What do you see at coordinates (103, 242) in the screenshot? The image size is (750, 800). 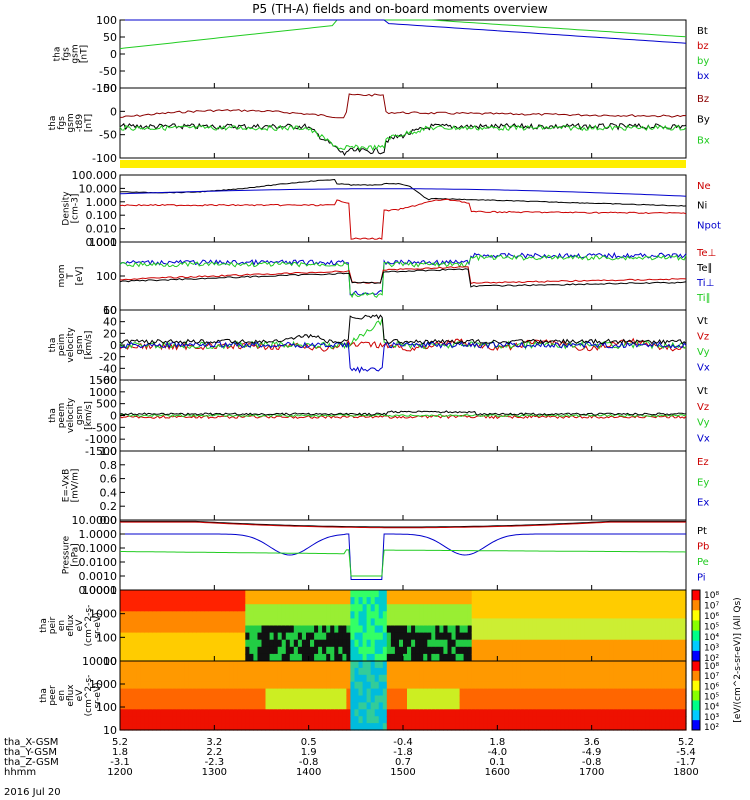 I see `y-tick-label: 1000` at bounding box center [103, 242].